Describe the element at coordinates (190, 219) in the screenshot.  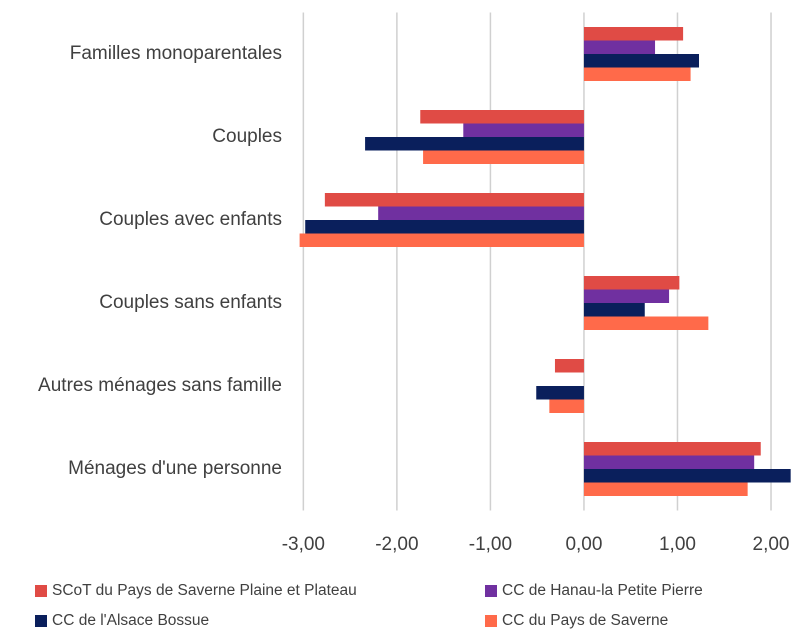
I see `y-tick-label: Couples avec enfants` at that location.